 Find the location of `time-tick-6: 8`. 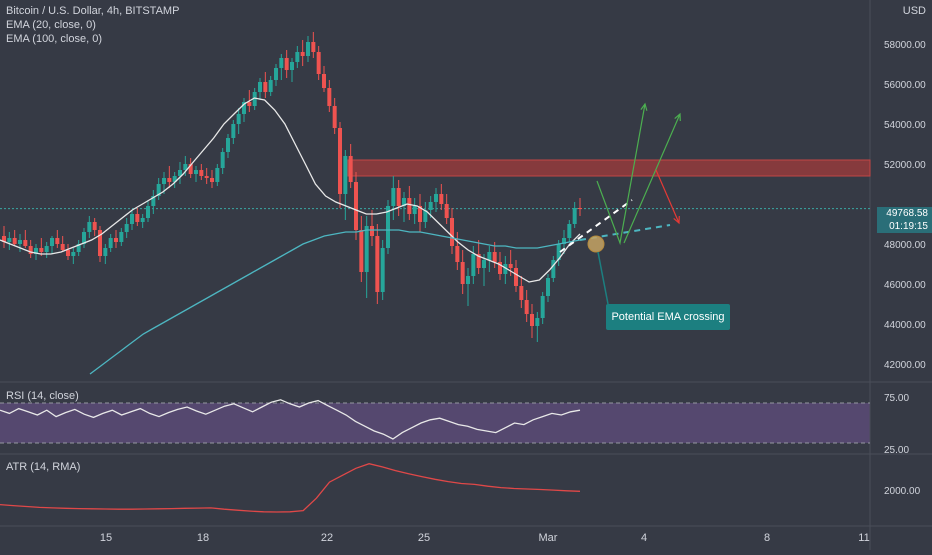

time-tick-6: 8 is located at coordinates (767, 538).